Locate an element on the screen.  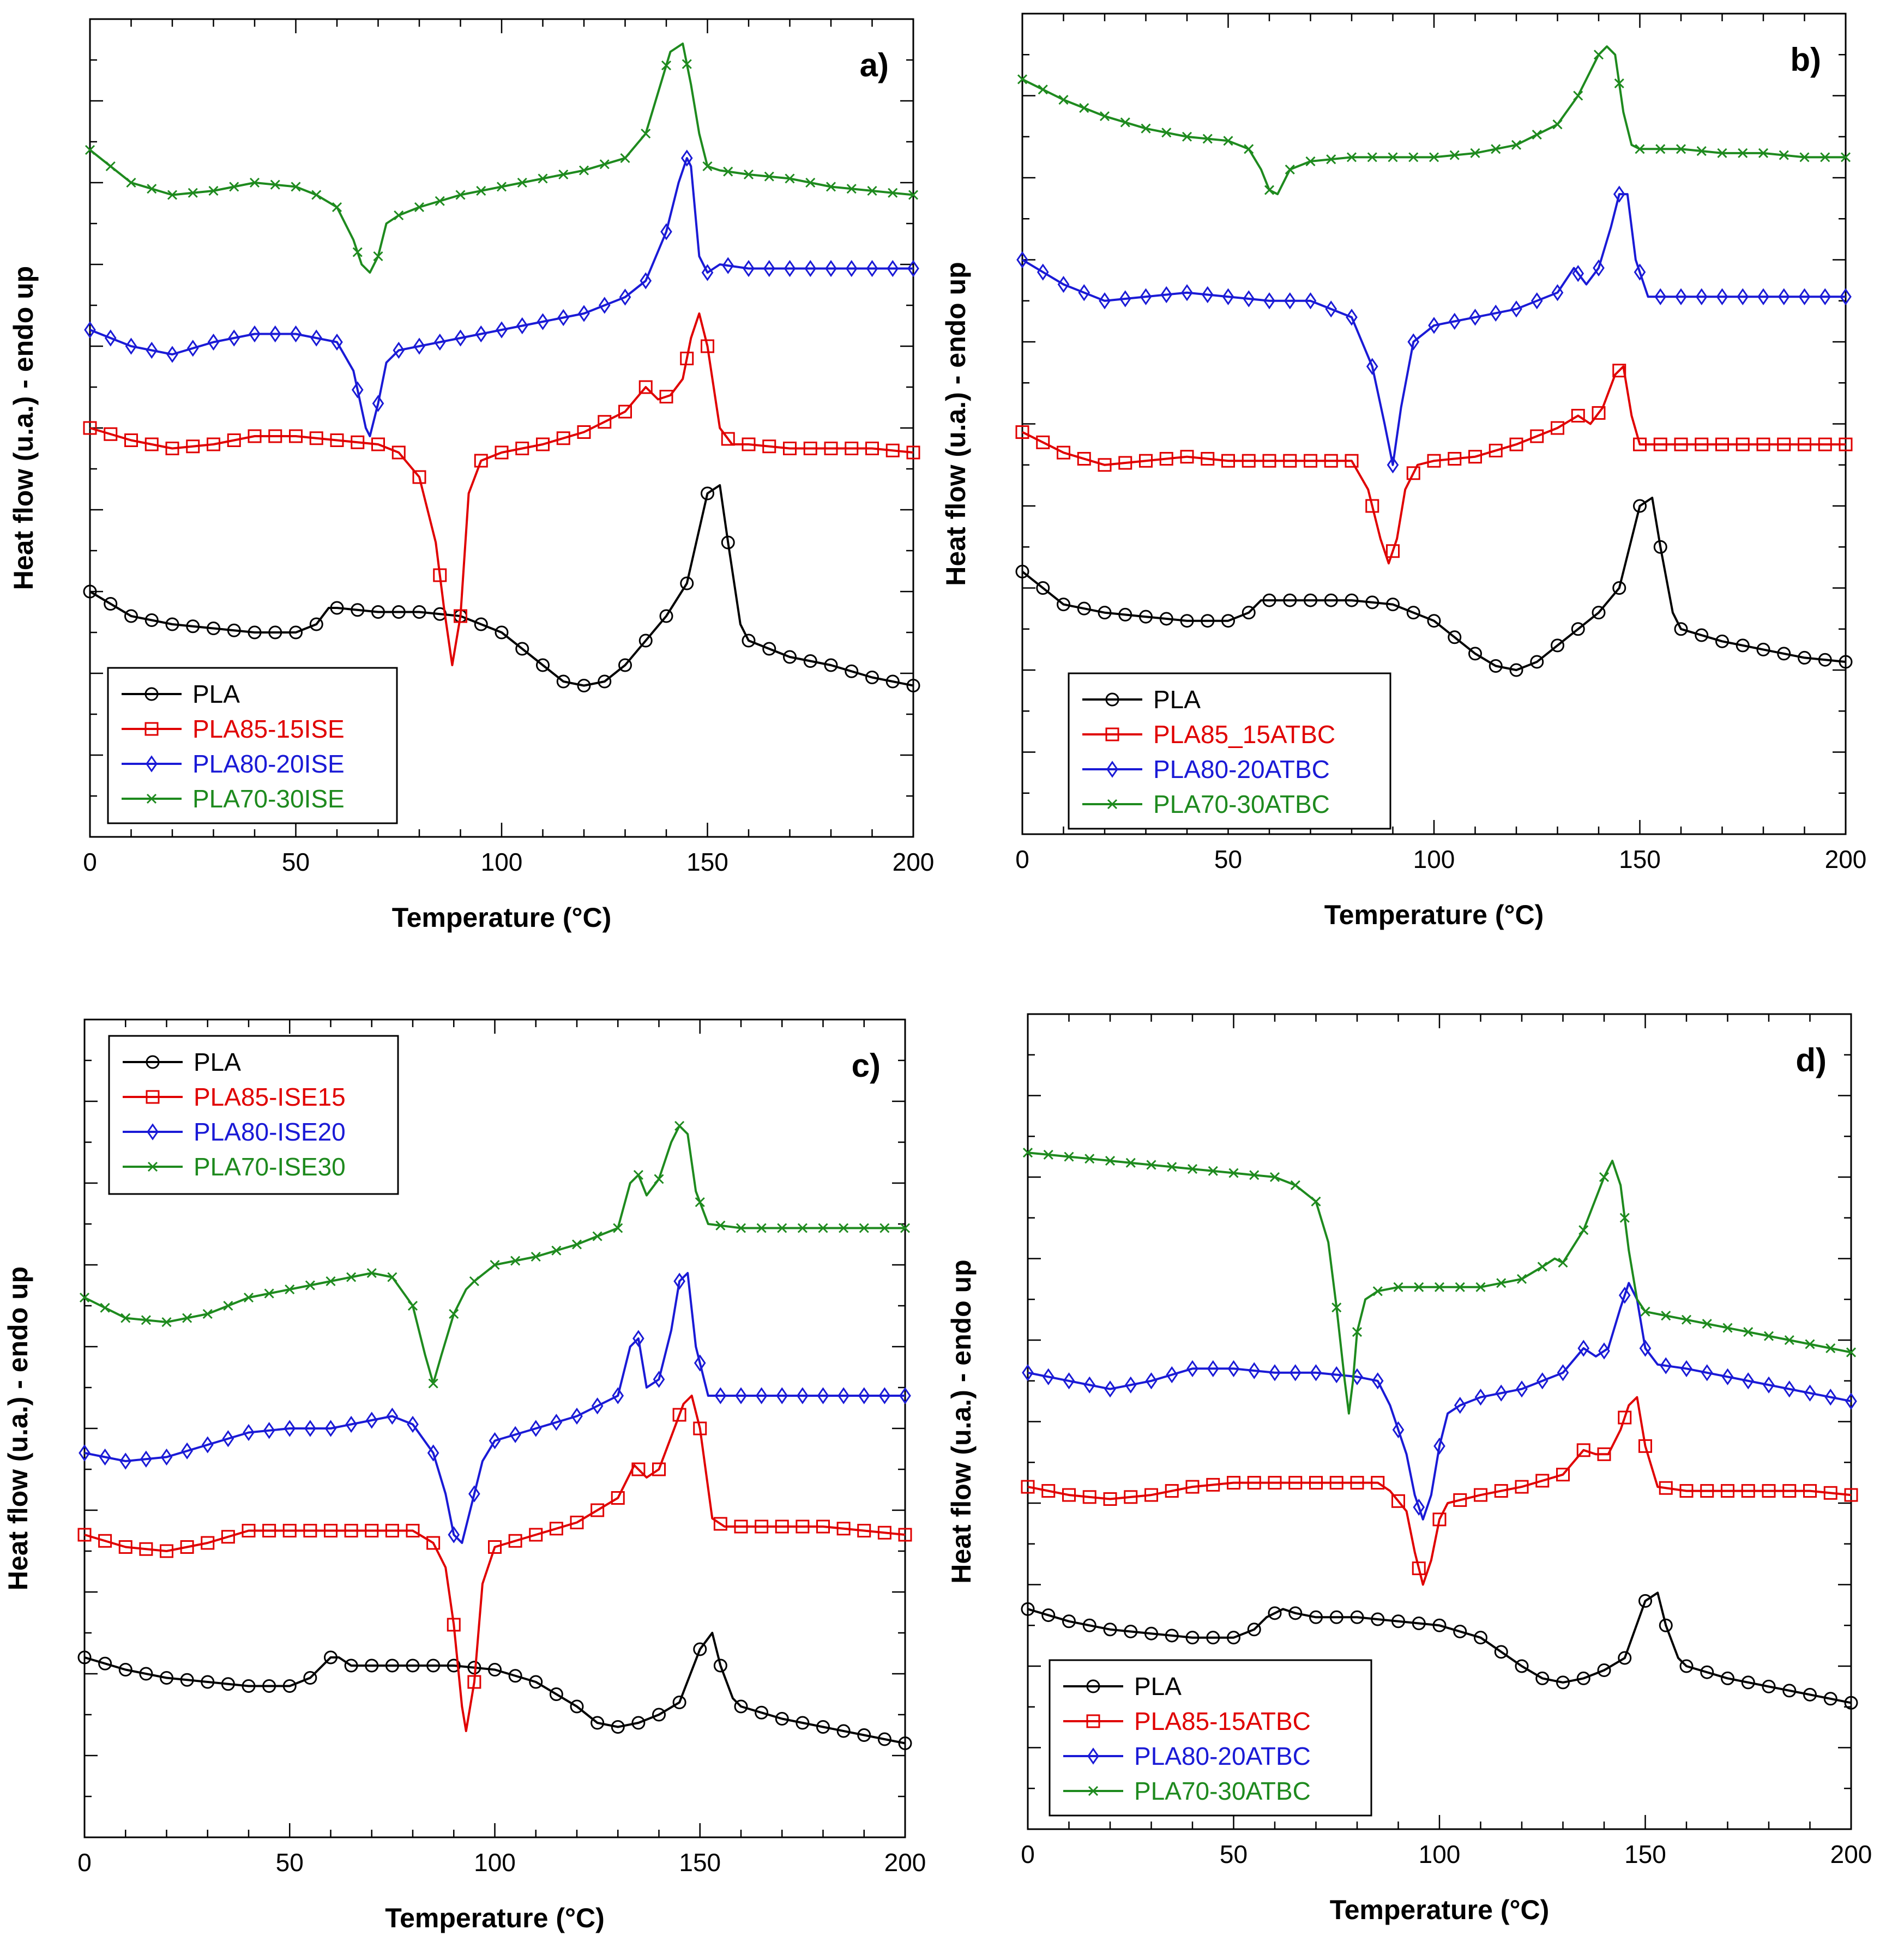
x-tick-label: 100 is located at coordinates (1434, 859).